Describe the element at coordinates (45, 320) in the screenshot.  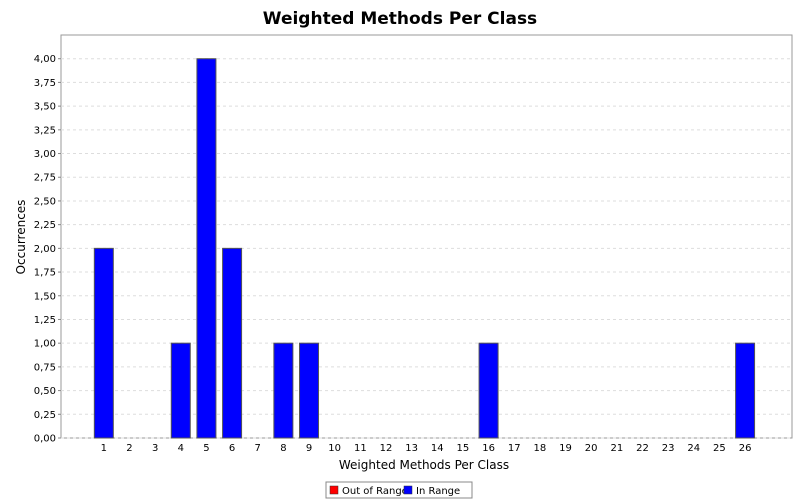
I see `y-tick-label: 1,25` at that location.